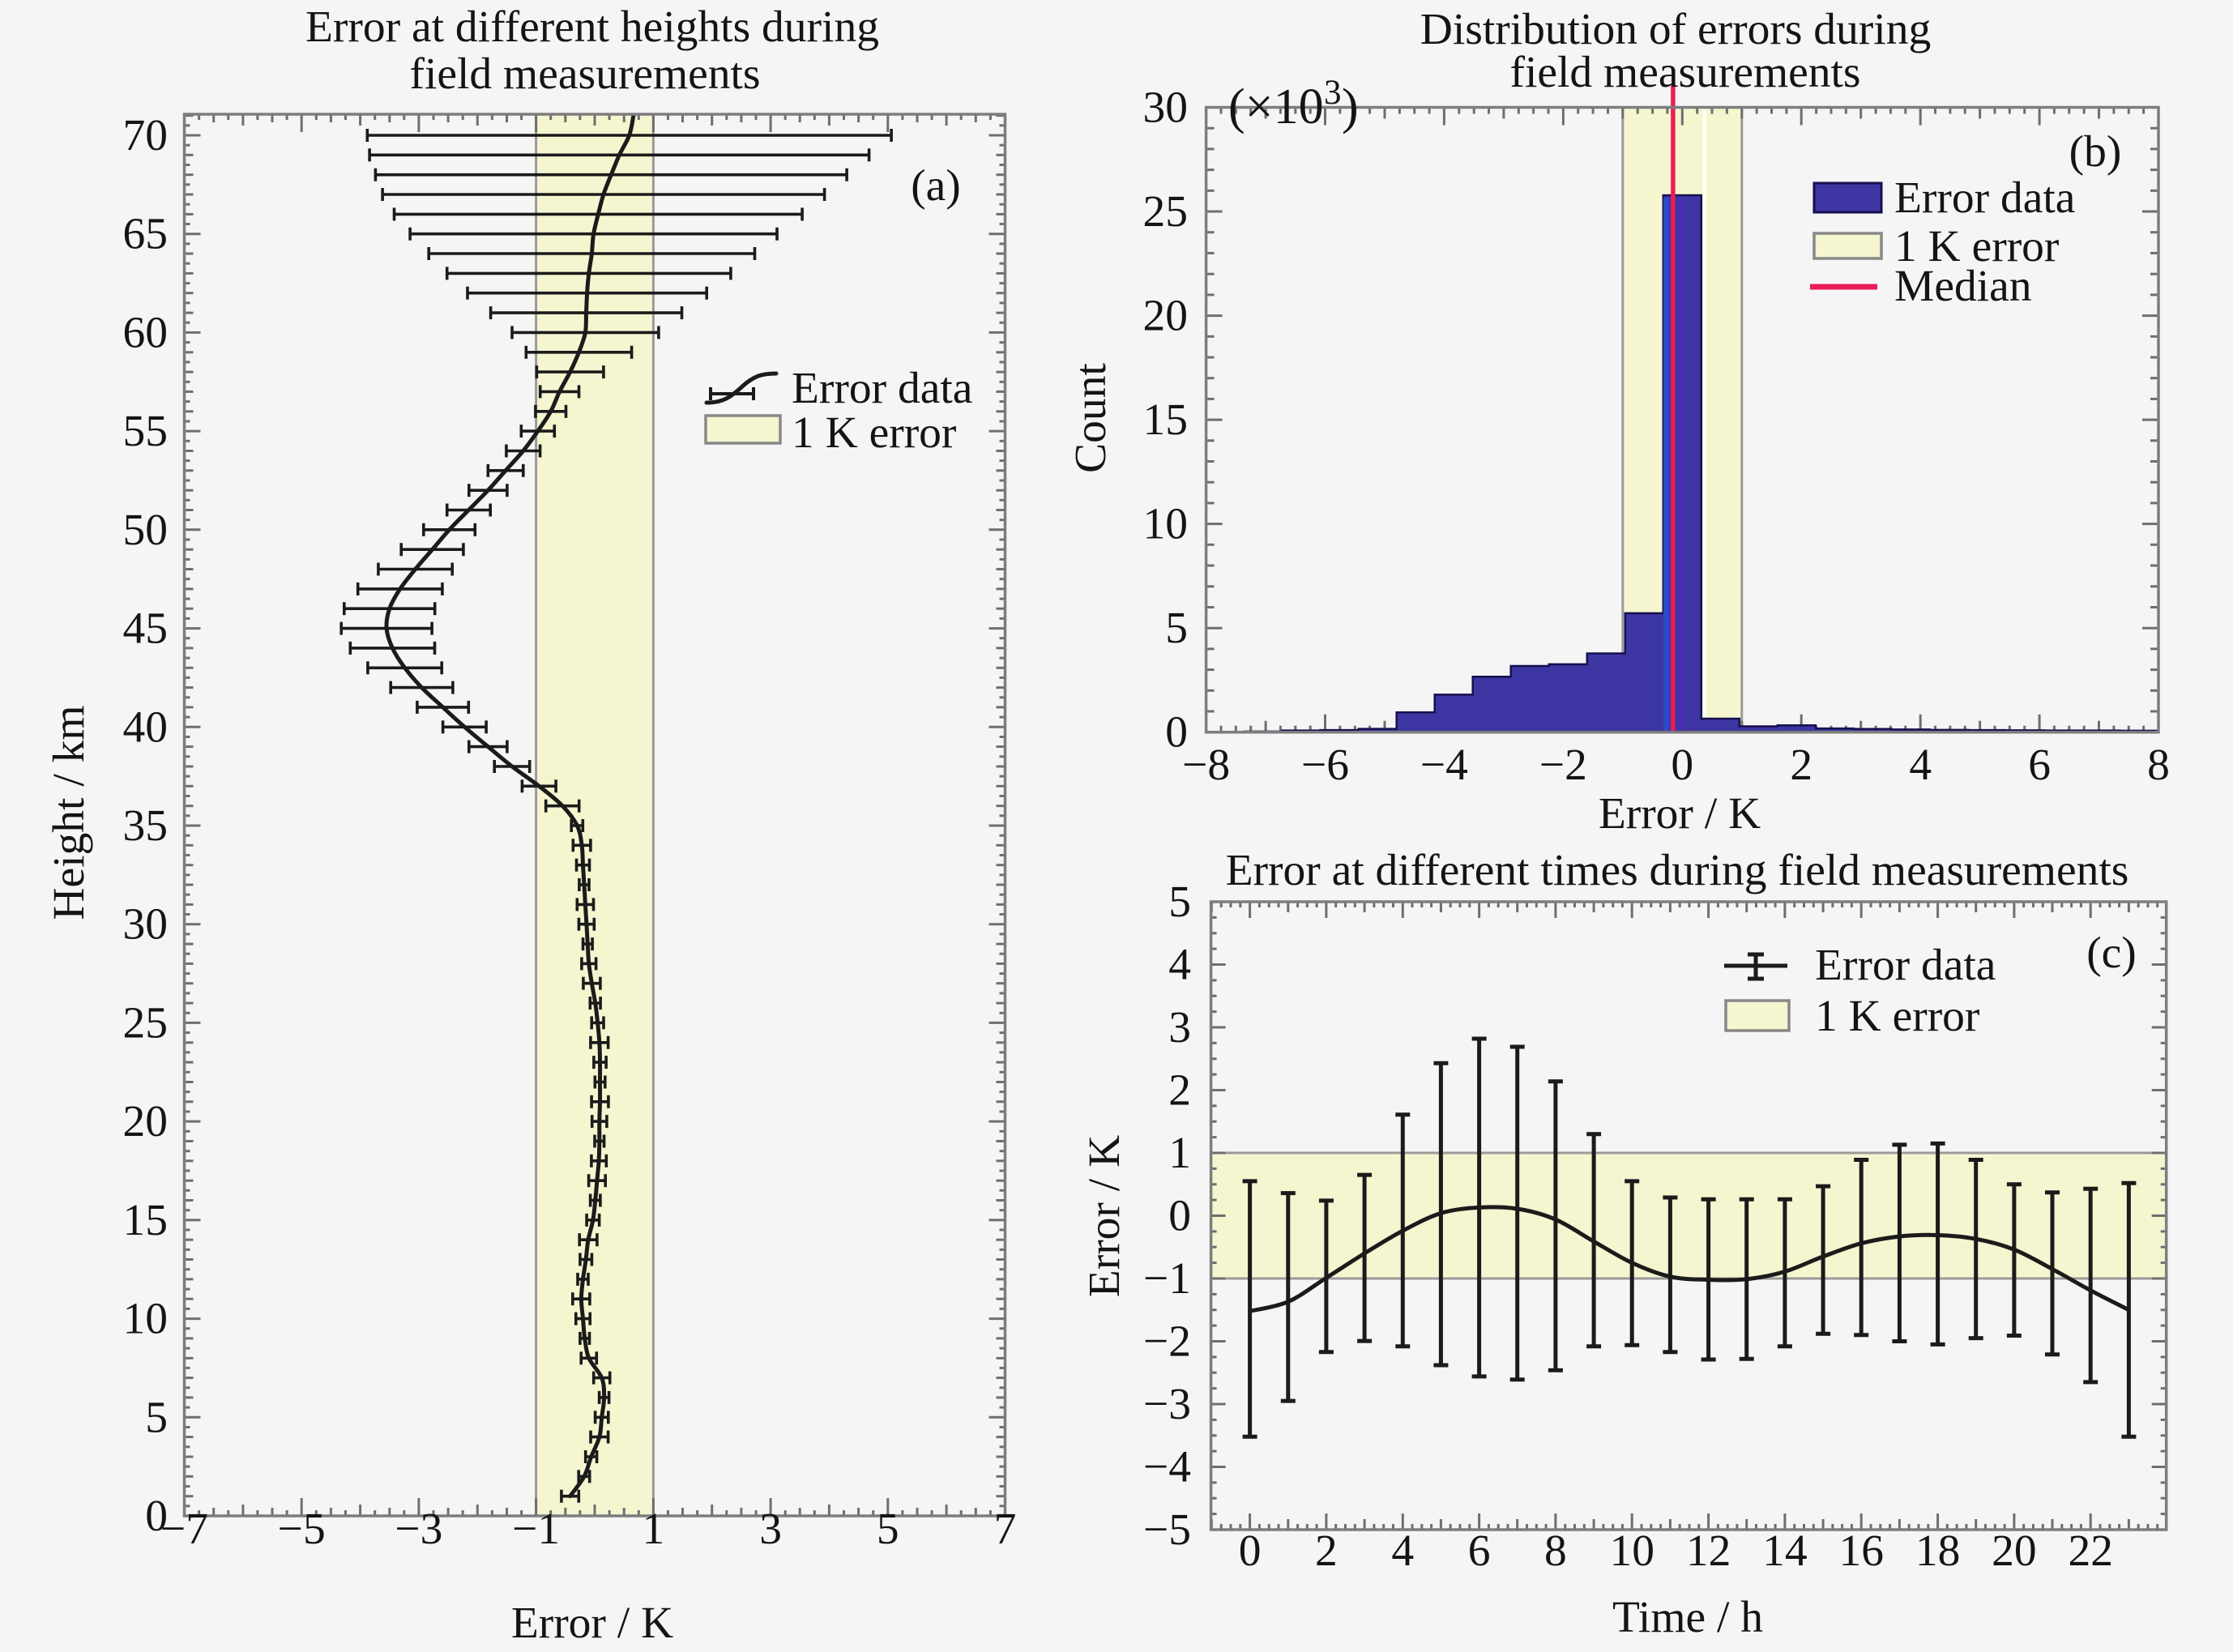 This screenshot has width=2233, height=1652. Describe the element at coordinates (1005, 1529) in the screenshot. I see `svg-text: 7` at that location.